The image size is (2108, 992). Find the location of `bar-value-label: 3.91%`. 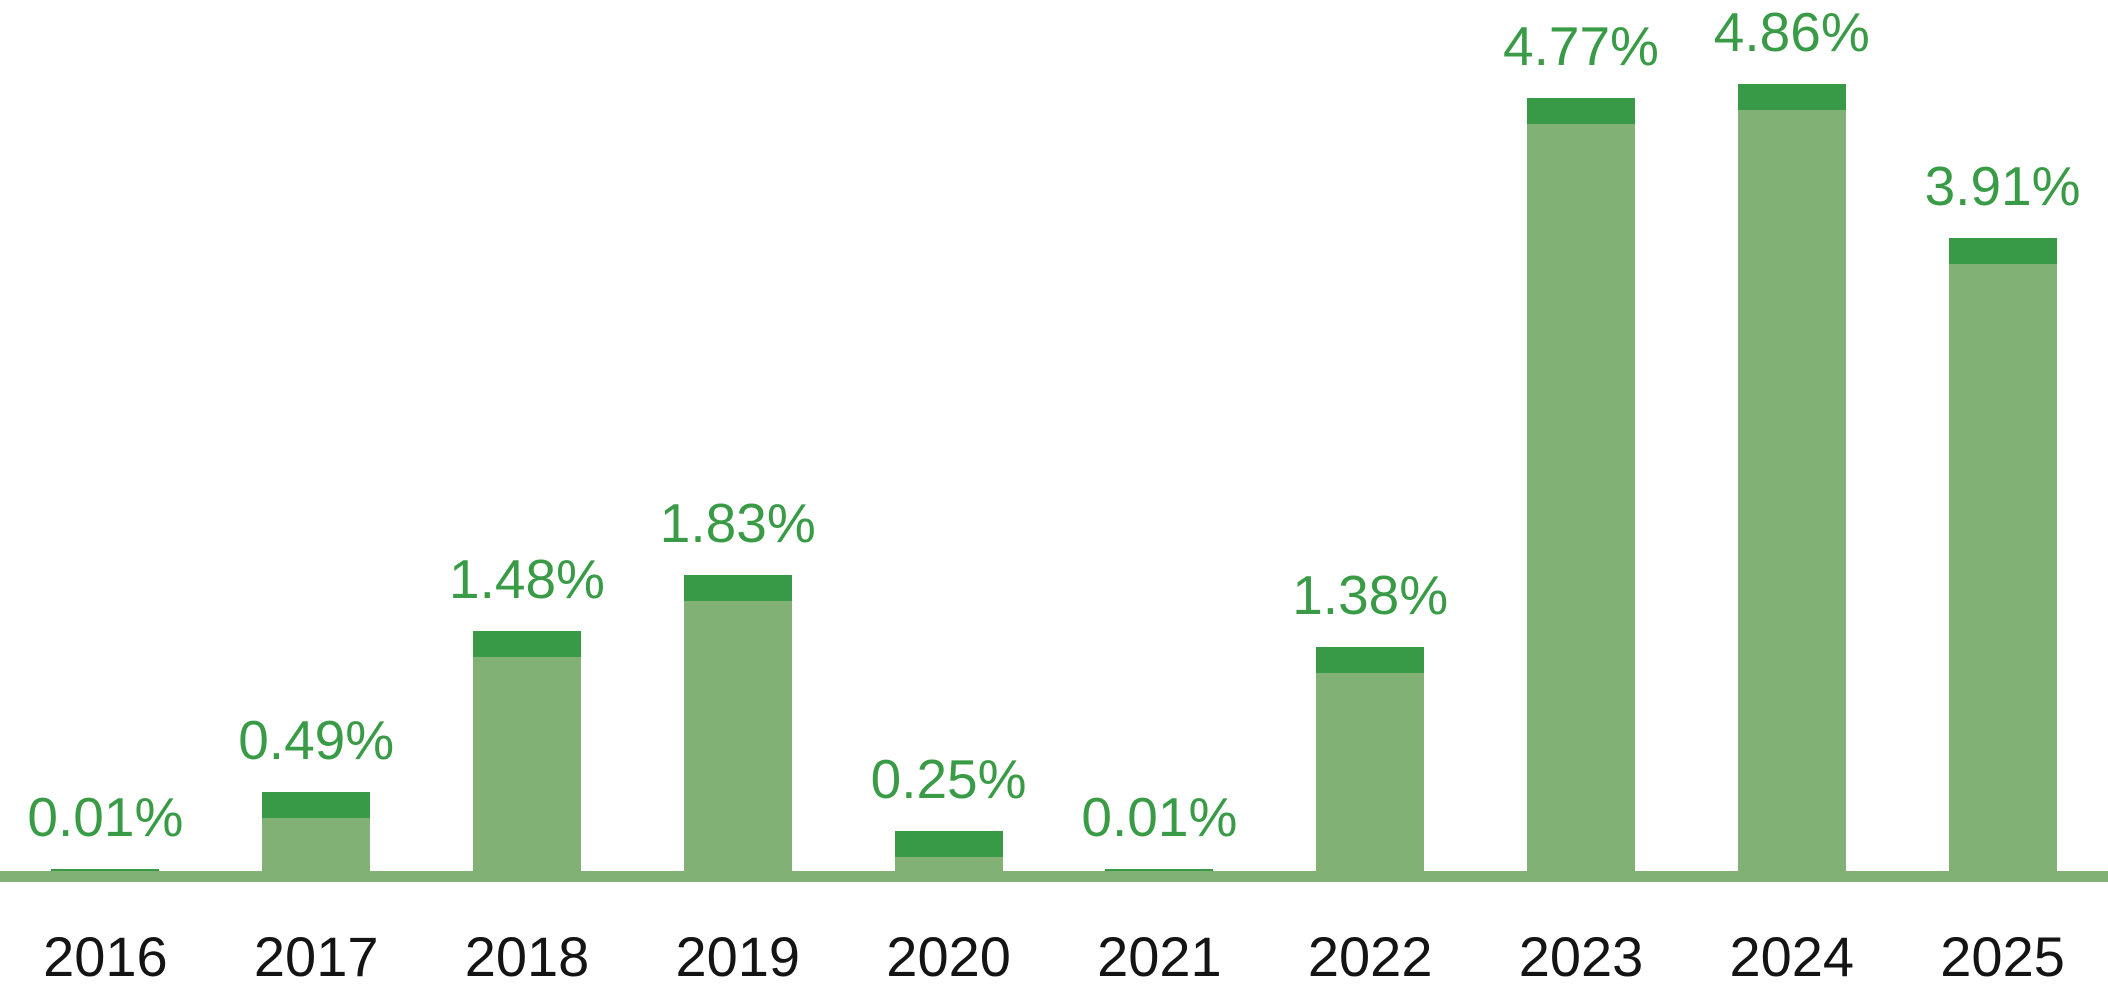

bar-value-label: 3.91% is located at coordinates (2002, 185).